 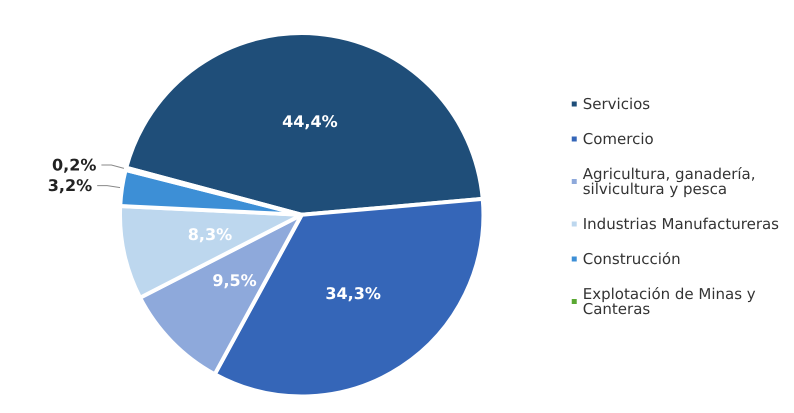 I want to click on legend-label: Construcción, so click(x=631, y=259).